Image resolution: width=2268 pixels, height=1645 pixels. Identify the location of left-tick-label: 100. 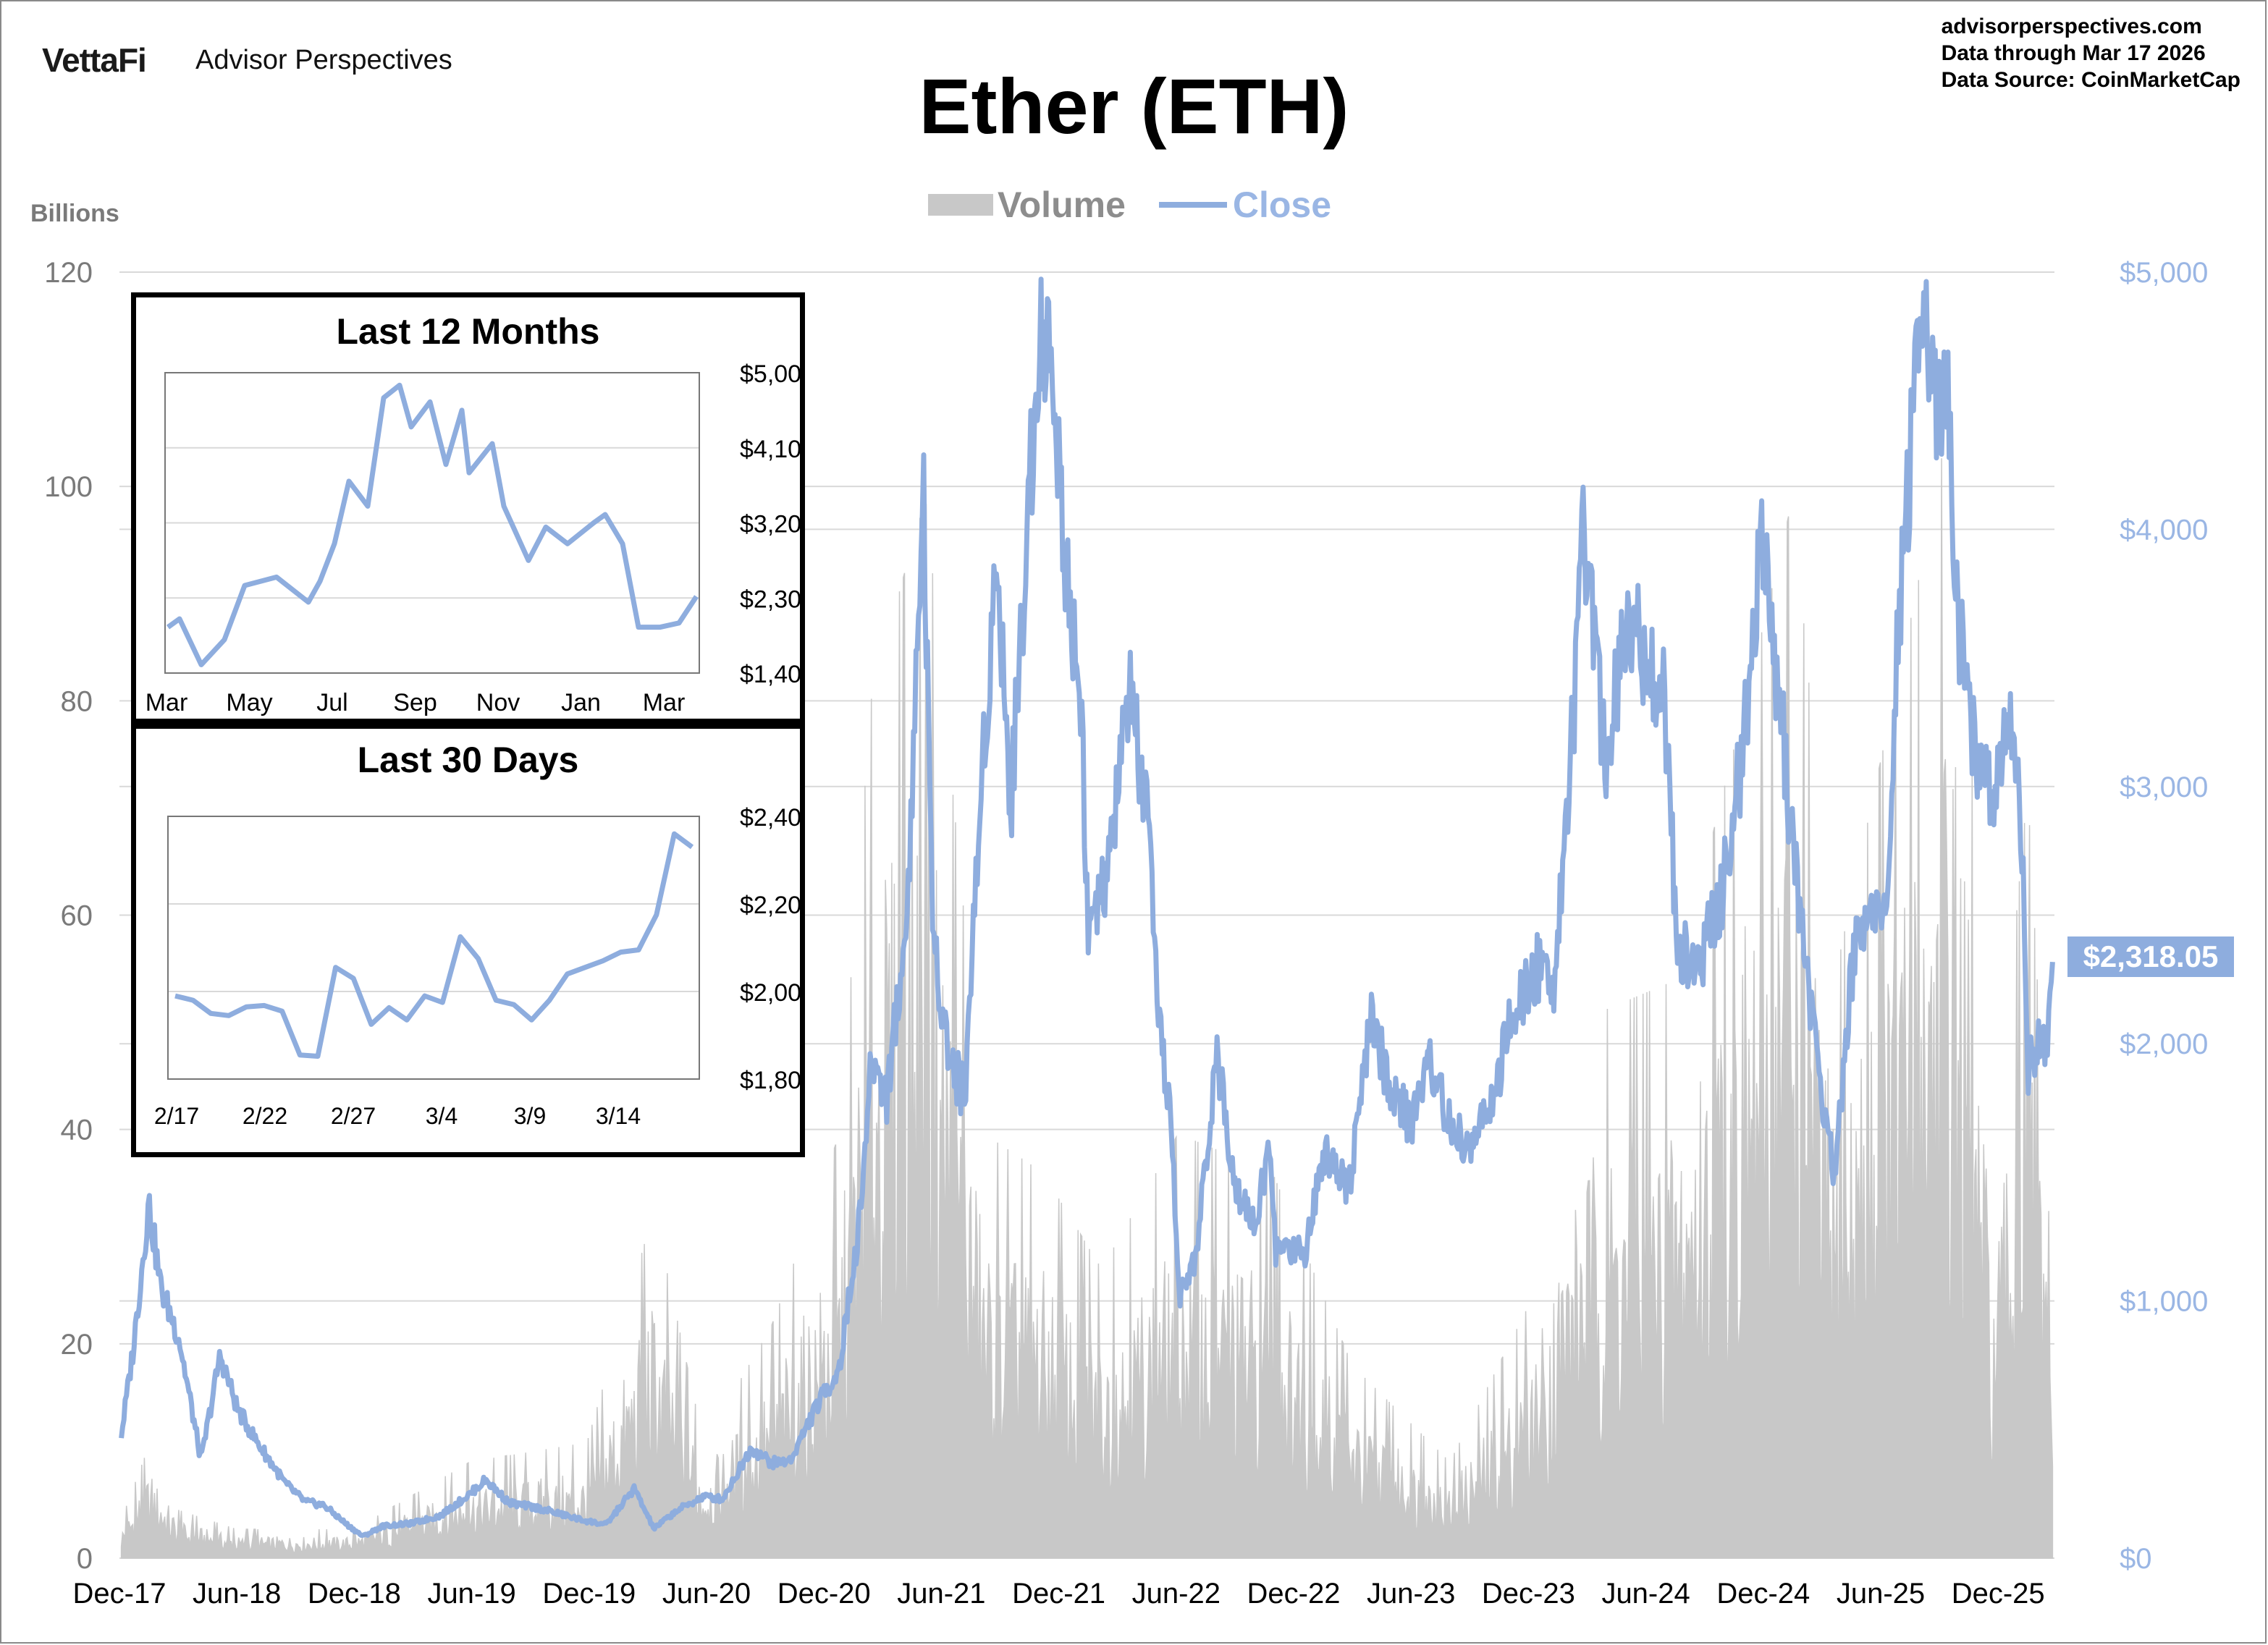
(68, 487).